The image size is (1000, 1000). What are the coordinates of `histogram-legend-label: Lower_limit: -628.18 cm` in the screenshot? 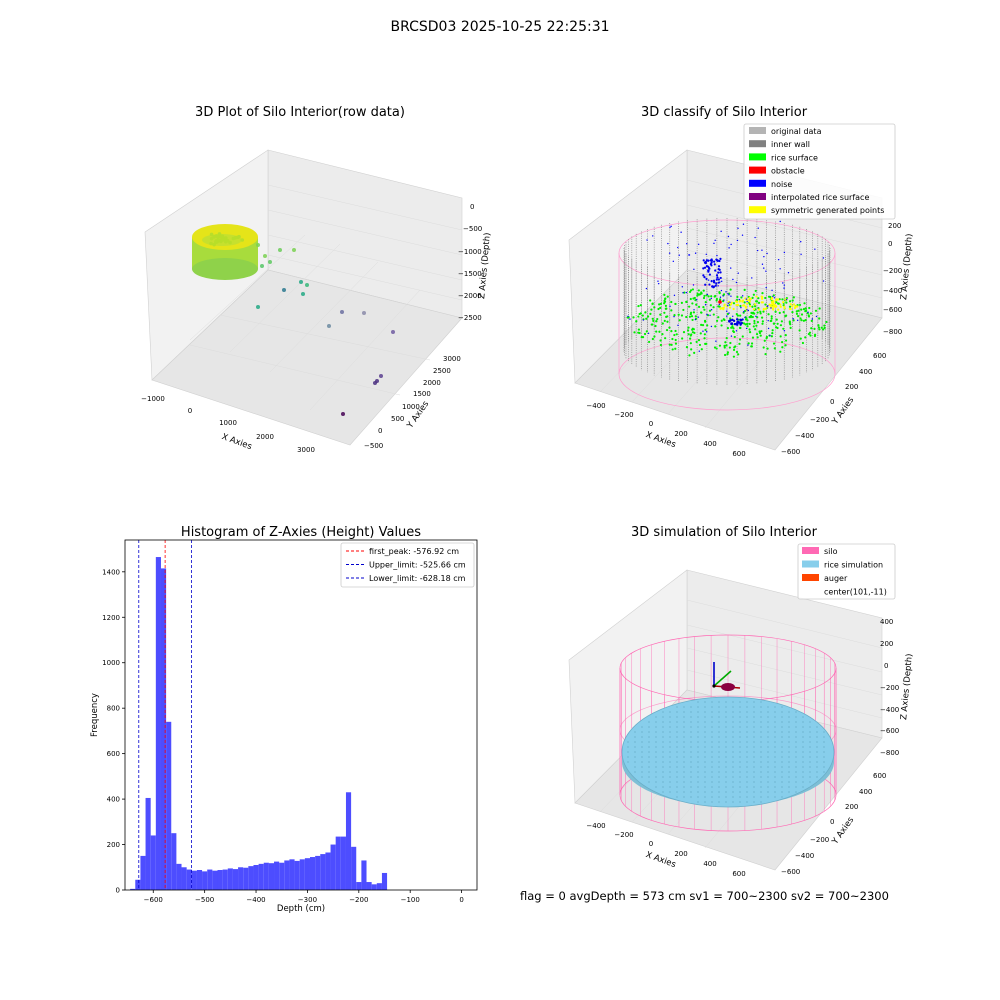 It's located at (417, 578).